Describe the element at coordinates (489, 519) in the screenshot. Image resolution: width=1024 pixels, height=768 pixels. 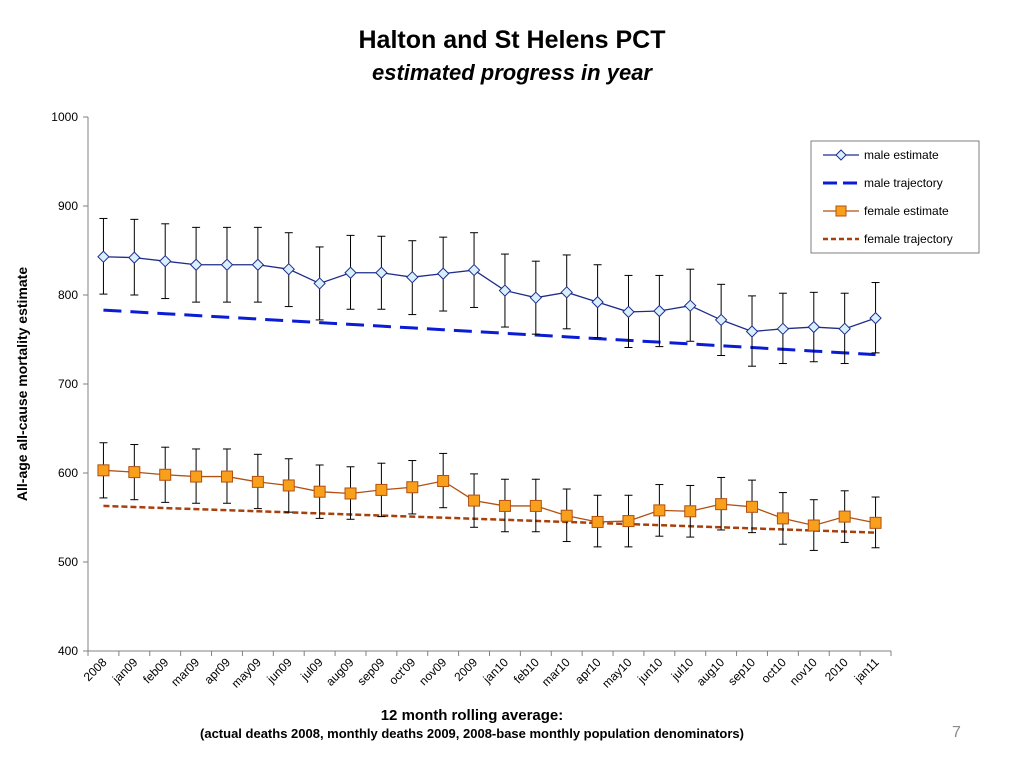
I see `female-trajectory-line` at that location.